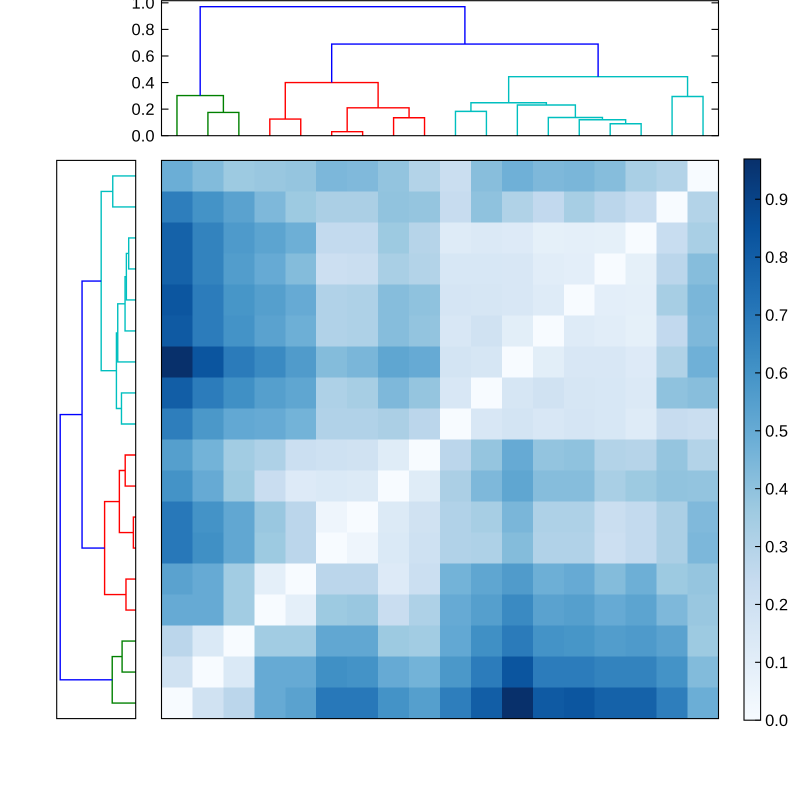 The image size is (800, 800). What do you see at coordinates (143, 6) in the screenshot?
I see `svg-text: 1.0` at bounding box center [143, 6].